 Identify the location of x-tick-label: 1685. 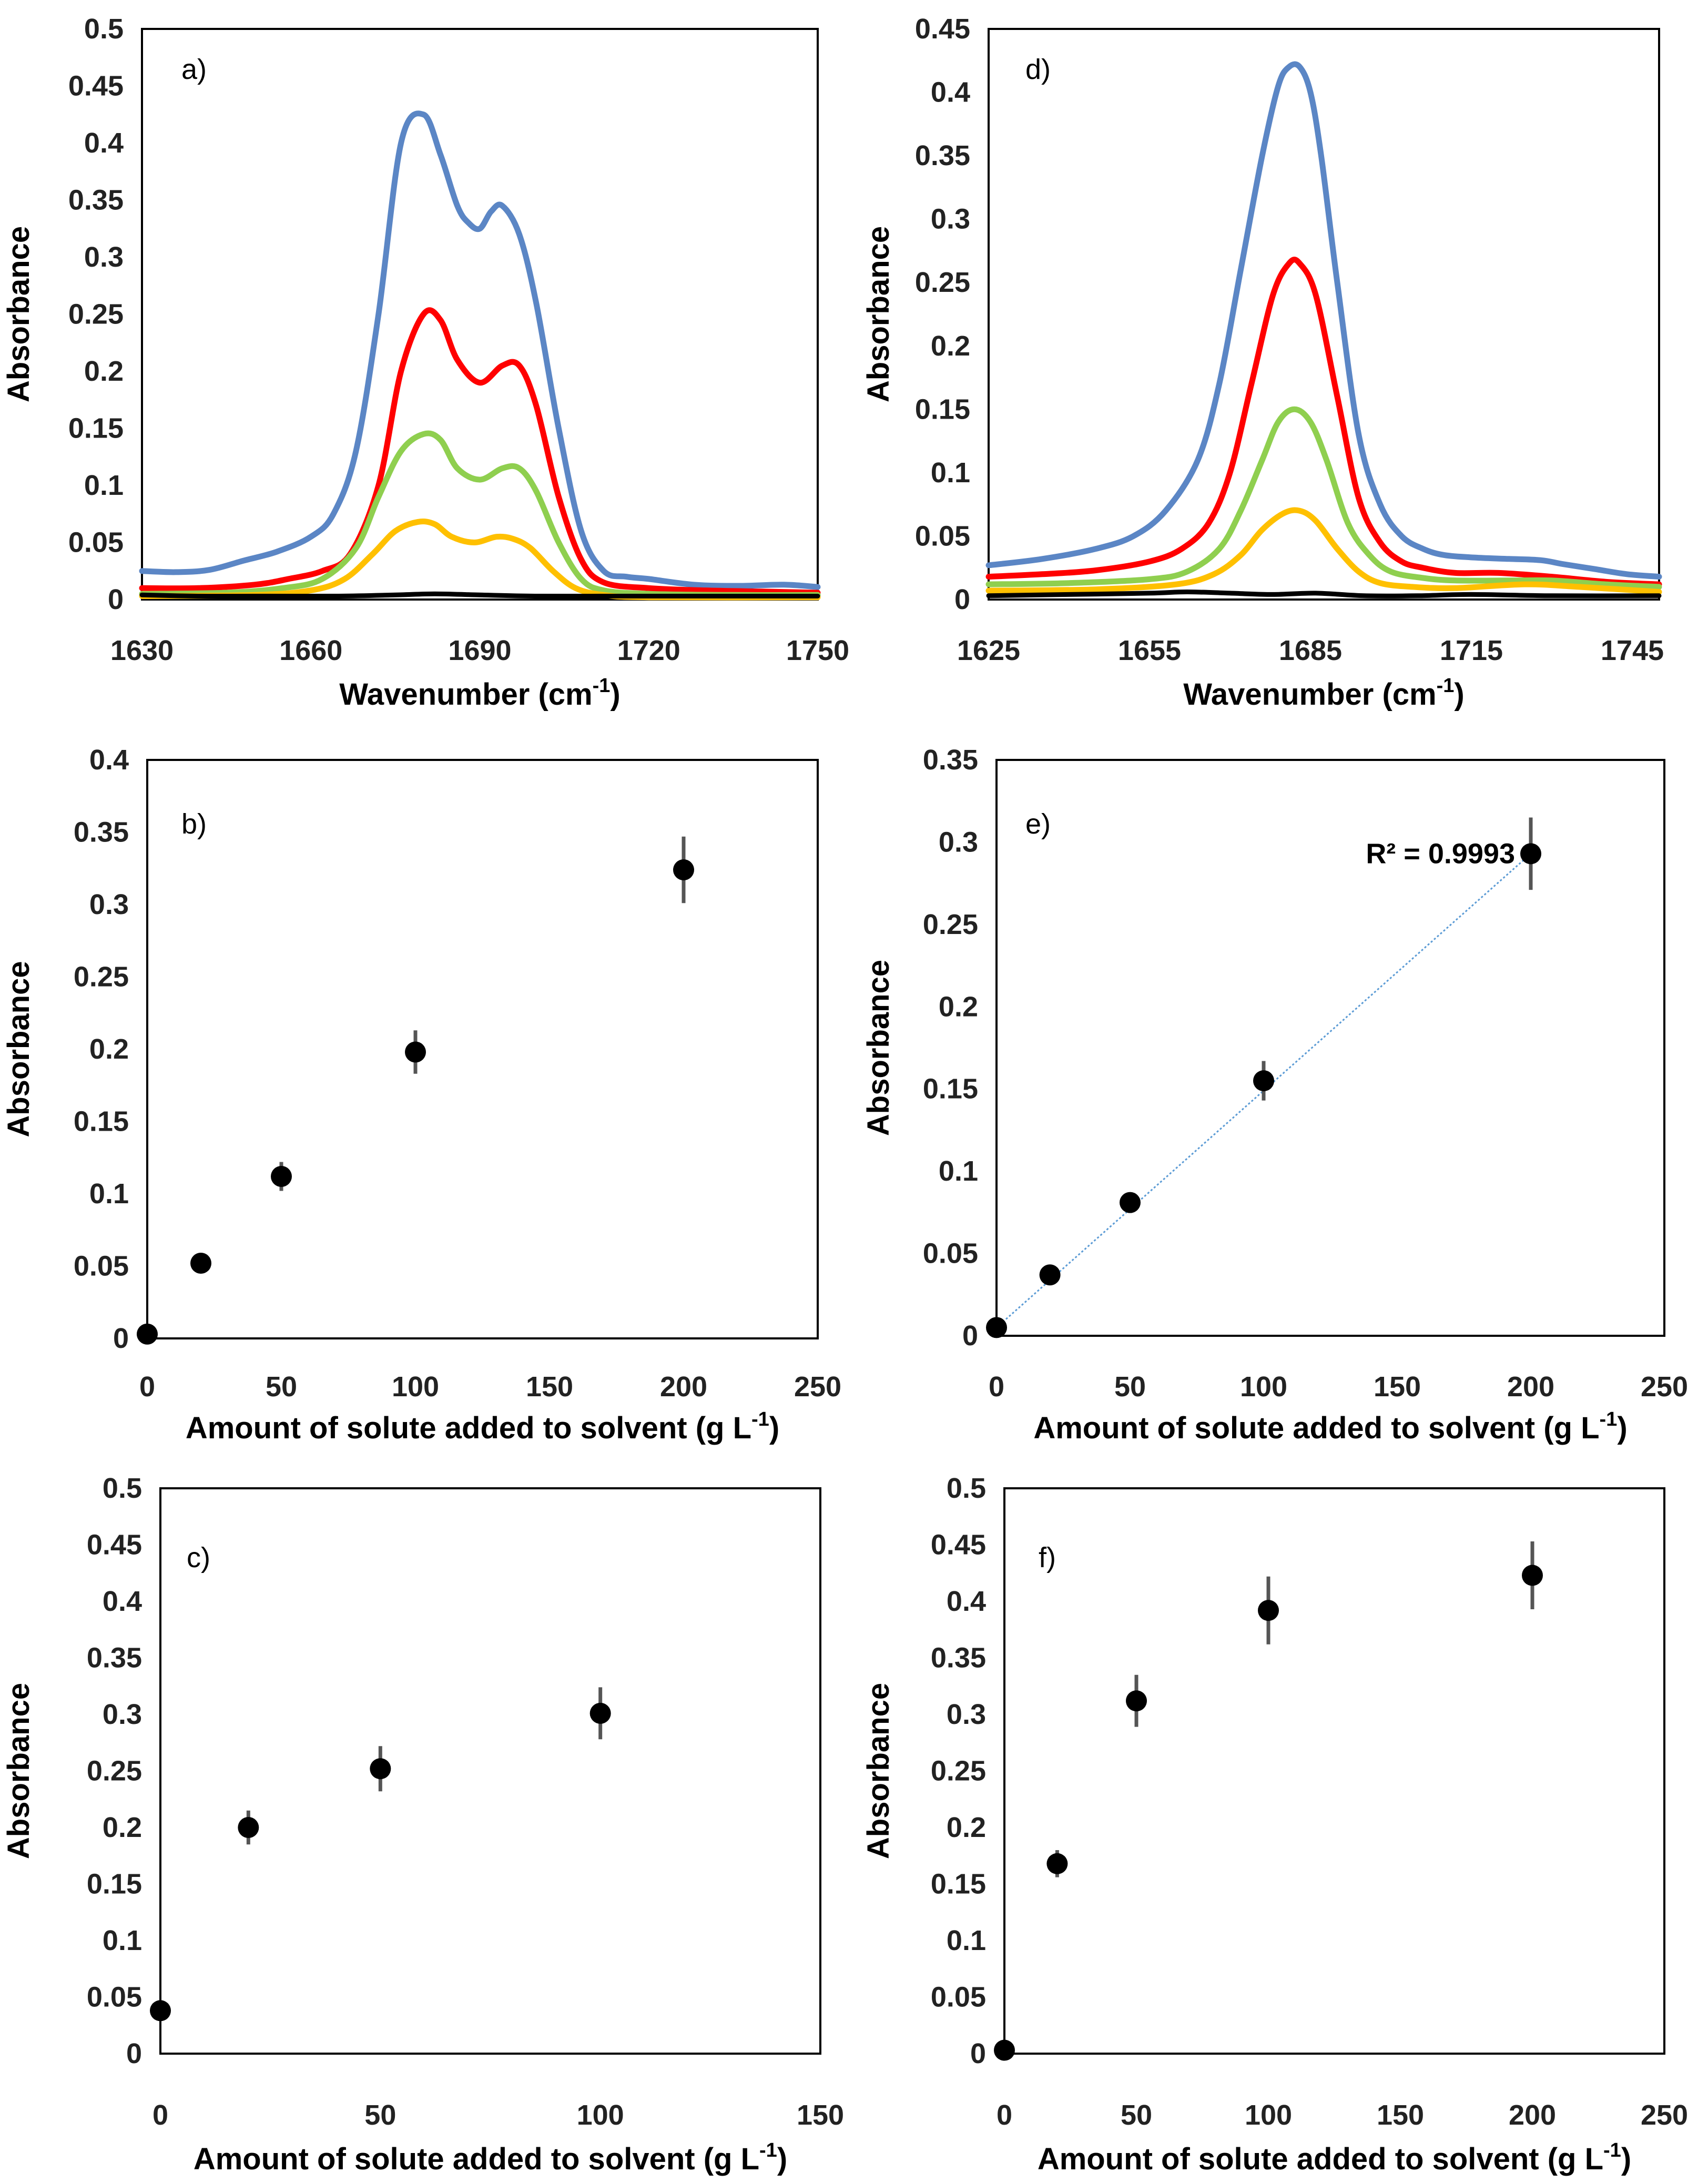
(1310, 650).